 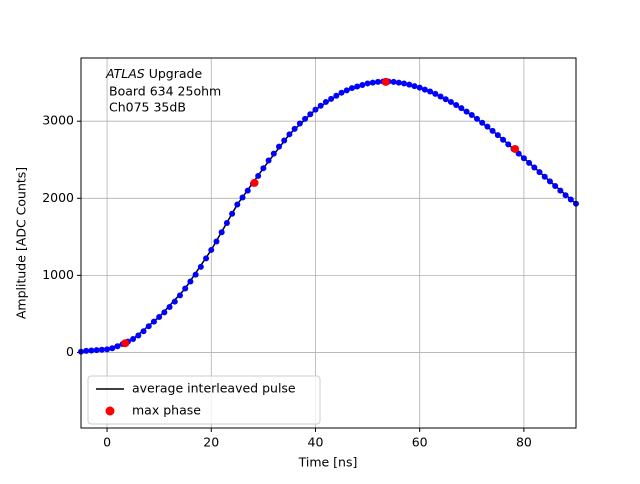 I want to click on annotation: Ch075 35dB, so click(x=147, y=107).